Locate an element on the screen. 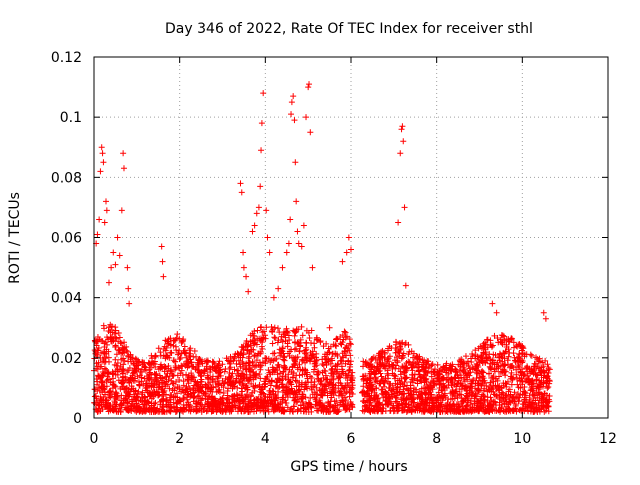 The height and width of the screenshot is (485, 640). y-tick-label: 0.1 is located at coordinates (71, 118).